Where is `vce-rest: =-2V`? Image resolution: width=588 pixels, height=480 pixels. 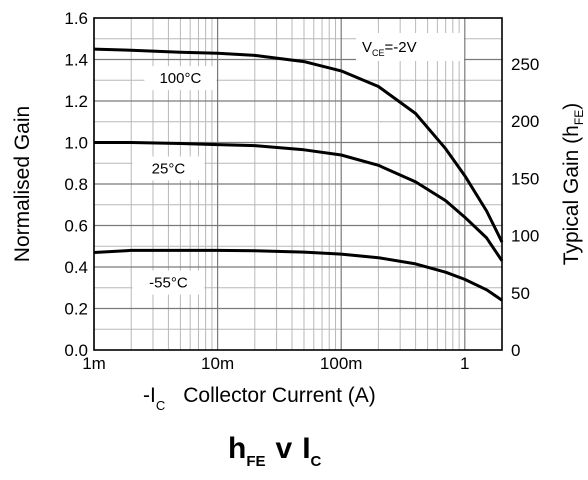 vce-rest: =-2V is located at coordinates (401, 47).